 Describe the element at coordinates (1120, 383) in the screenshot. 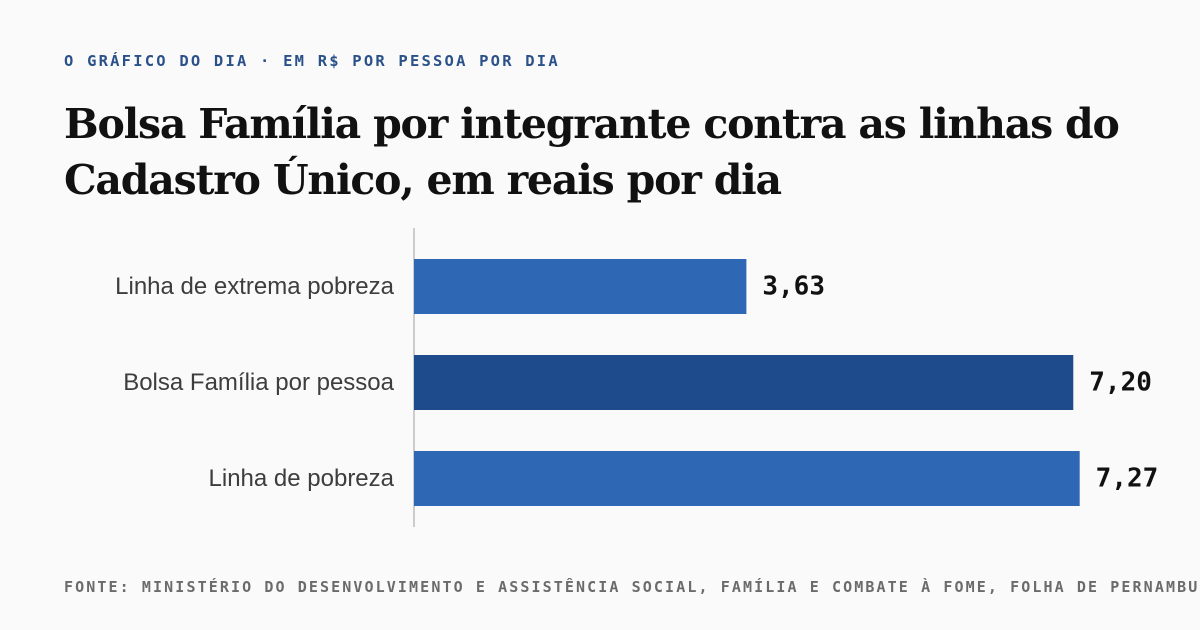

I see `value-label-bolsa-familia-por-pessoa: 7,20` at that location.